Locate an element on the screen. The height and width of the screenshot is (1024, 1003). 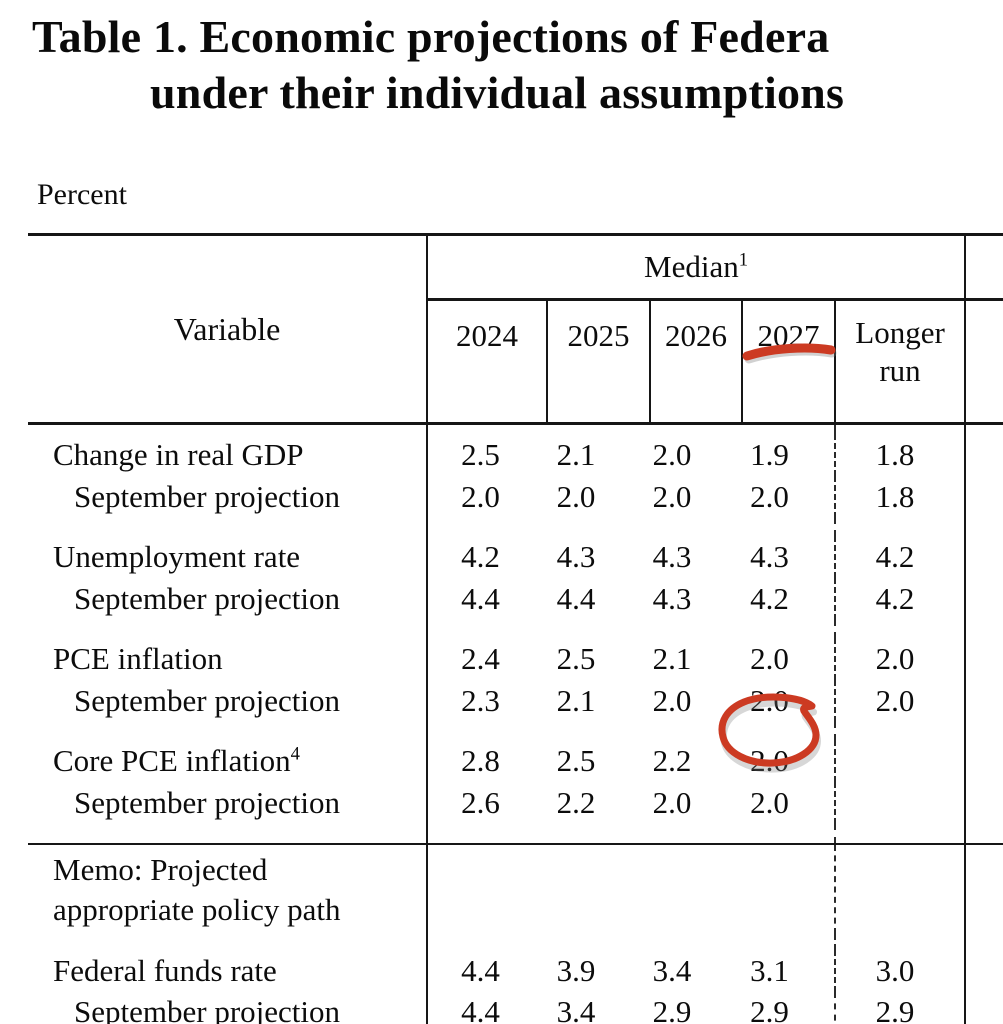
table-row: September projection 4.4 3.4 2.9 2.9 2.9 is located at coordinates (515, 1007).